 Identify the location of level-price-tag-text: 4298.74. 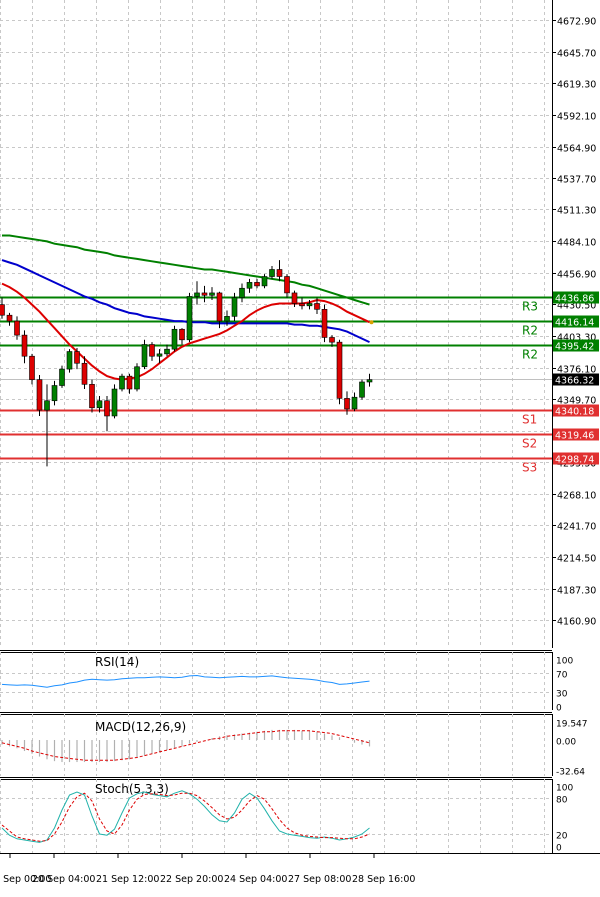
(574, 460).